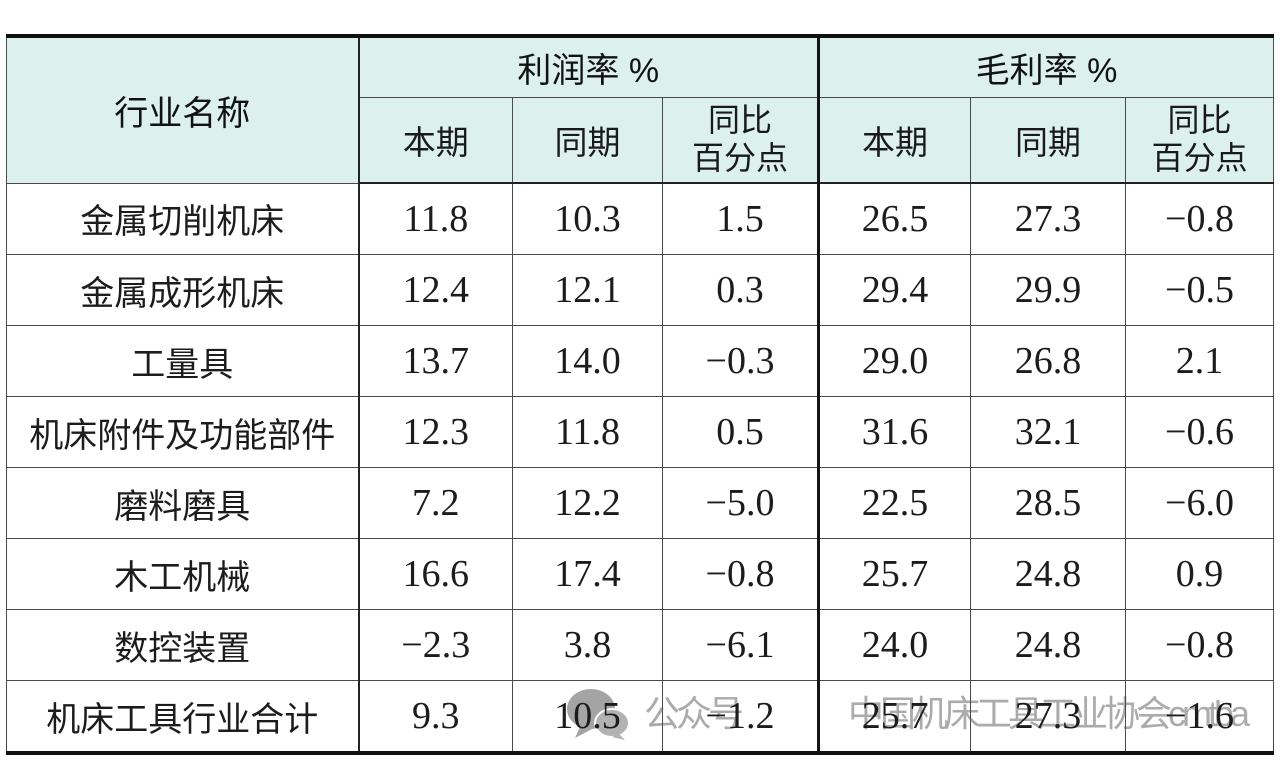 This screenshot has width=1280, height=765. Describe the element at coordinates (587, 645) in the screenshot. I see `value-cell: 3.8` at that location.